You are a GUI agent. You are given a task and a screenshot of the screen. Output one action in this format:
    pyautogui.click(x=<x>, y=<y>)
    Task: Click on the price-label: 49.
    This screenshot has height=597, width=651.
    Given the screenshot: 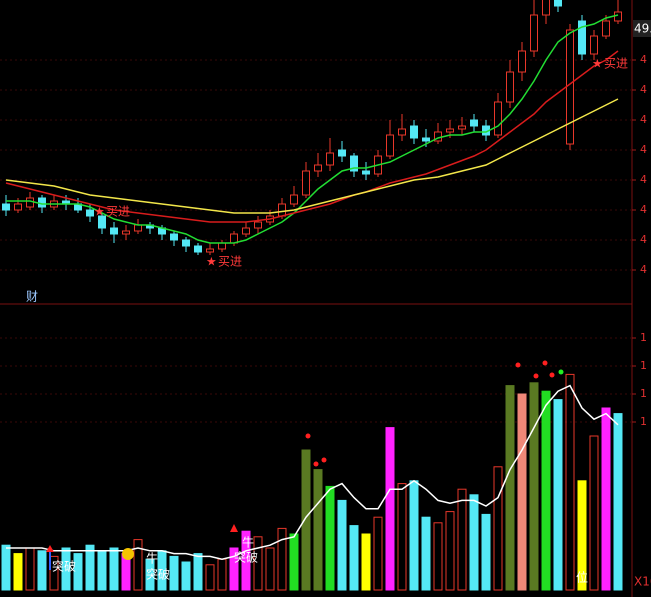 What is the action you would take?
    pyautogui.click(x=642, y=29)
    